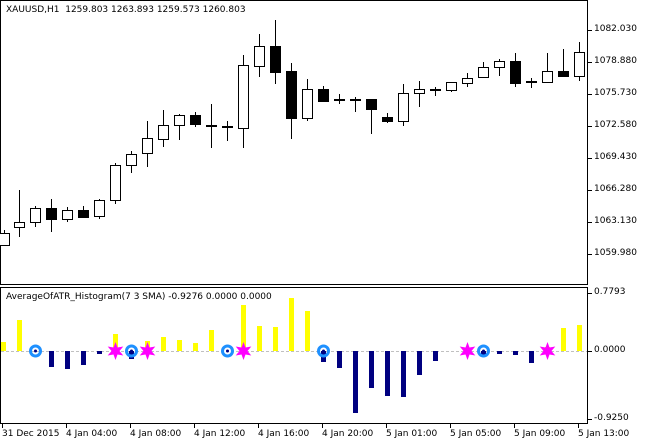 This screenshot has width=647, height=442. I want to click on price-axis-label: 1082.030, so click(615, 29).